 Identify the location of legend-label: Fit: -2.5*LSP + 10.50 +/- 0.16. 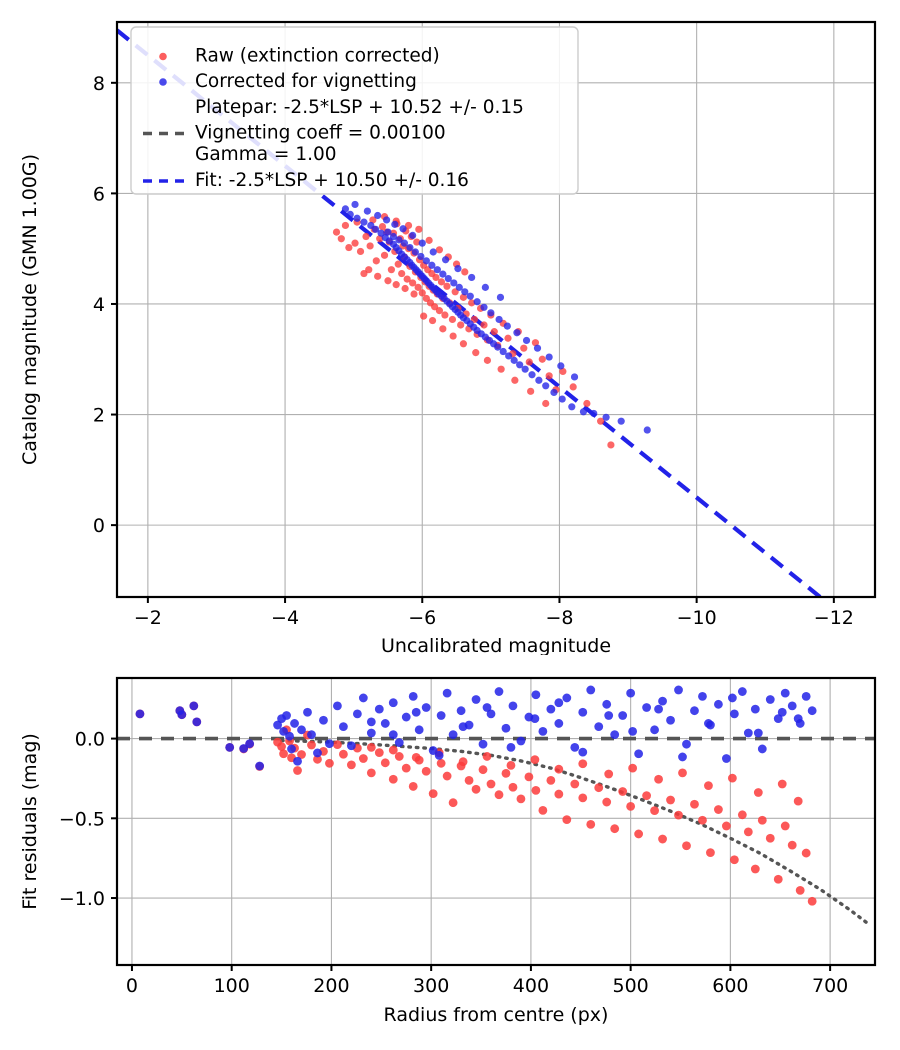
(332, 180).